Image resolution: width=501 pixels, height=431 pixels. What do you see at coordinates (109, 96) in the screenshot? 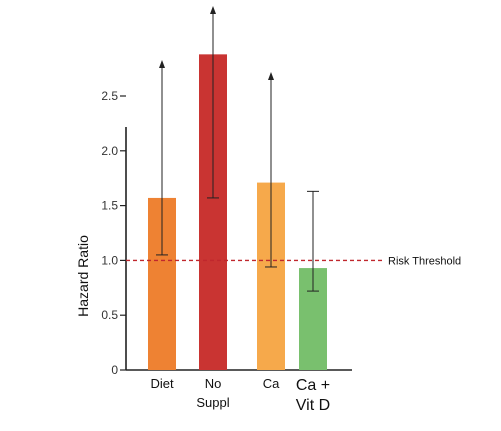
I see `y-tick-label: 2.5` at bounding box center [109, 96].